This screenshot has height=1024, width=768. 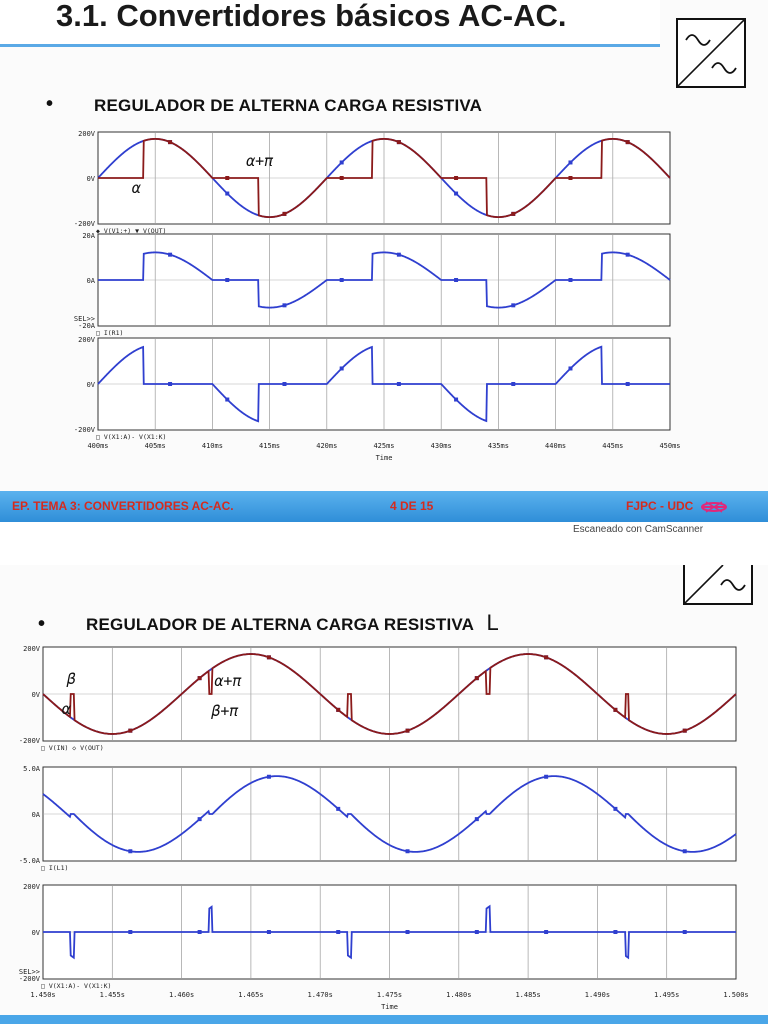 I want to click on x-tick-label: 435ms, so click(x=498, y=446).